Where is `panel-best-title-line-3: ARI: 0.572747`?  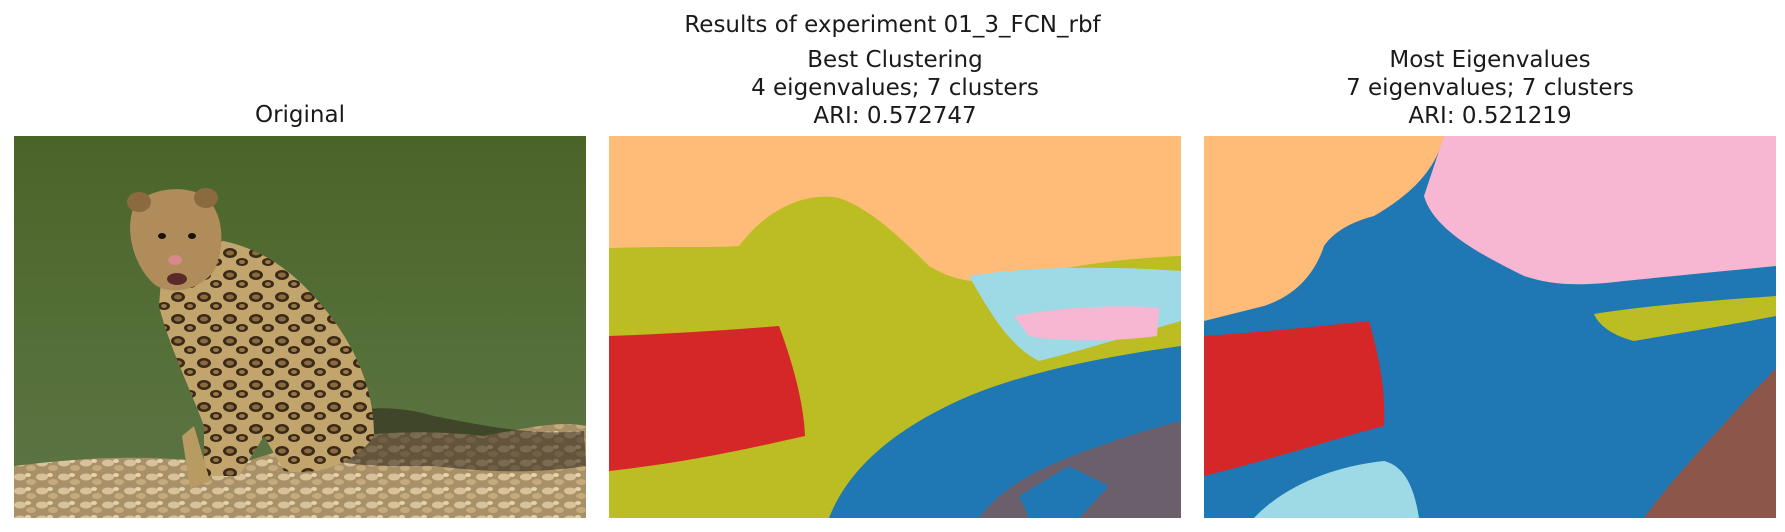 panel-best-title-line-3: ARI: 0.572747 is located at coordinates (895, 116).